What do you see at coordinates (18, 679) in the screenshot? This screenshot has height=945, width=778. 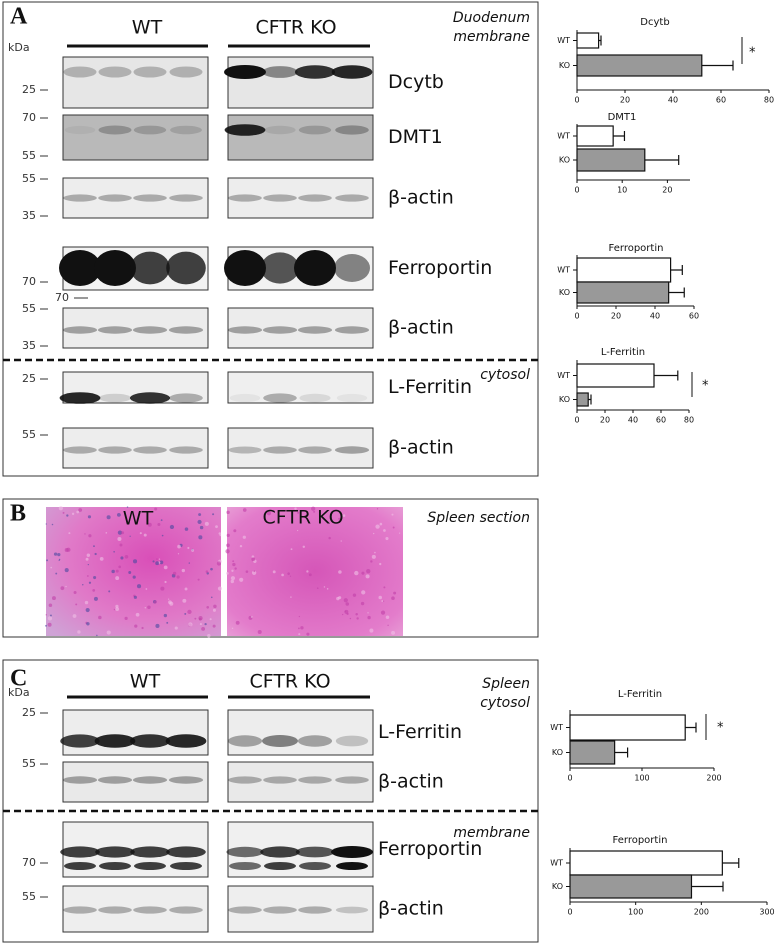 I see `panel-label: C` at bounding box center [18, 679].